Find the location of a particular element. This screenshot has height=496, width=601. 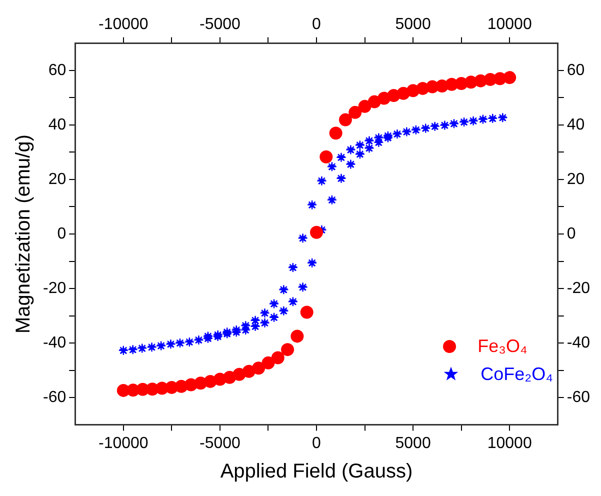

y2-tick-label: 60 is located at coordinates (575, 70).